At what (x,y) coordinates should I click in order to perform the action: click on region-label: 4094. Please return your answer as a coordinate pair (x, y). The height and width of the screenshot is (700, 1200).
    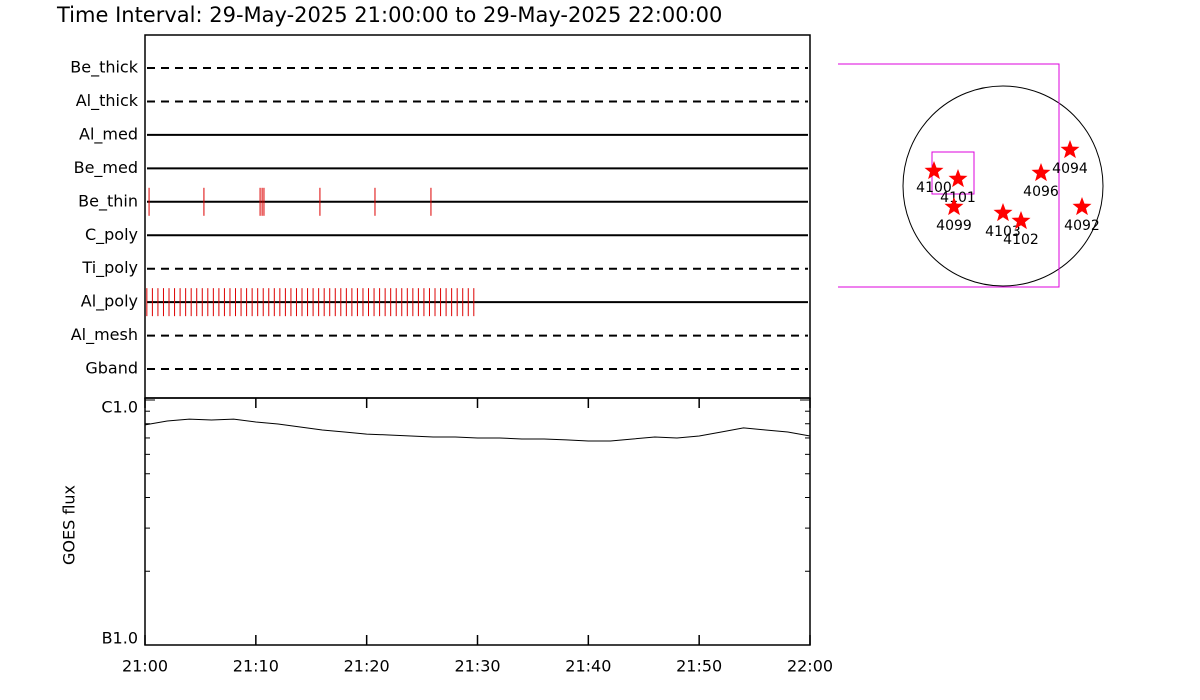
    Looking at the image, I should click on (1070, 169).